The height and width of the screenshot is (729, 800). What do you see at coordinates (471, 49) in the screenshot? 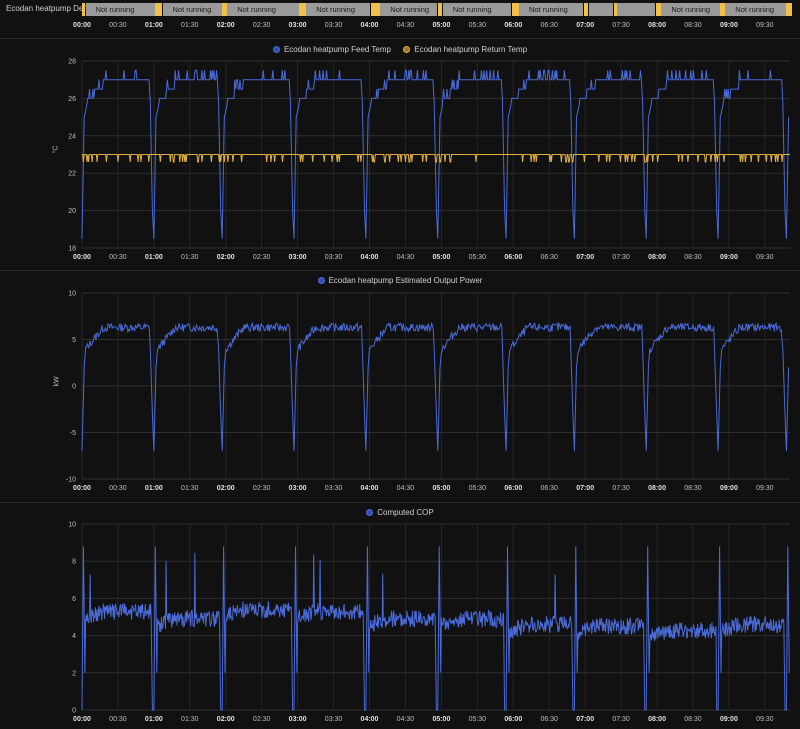
I see `legend-label: Ecodan heatpump Return Temp` at bounding box center [471, 49].